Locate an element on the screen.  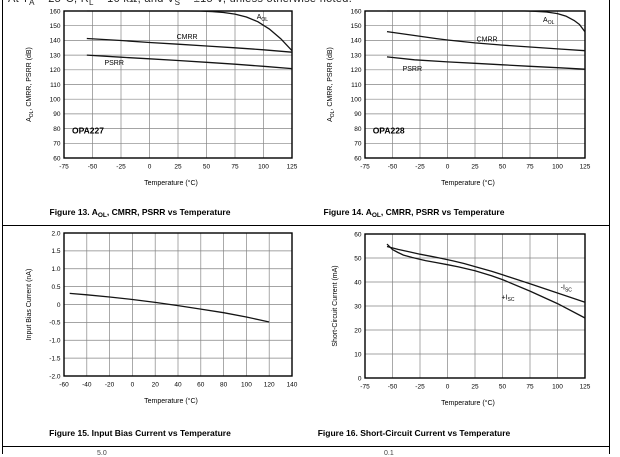
fig16-gridlines is located at coordinates (475, 306).